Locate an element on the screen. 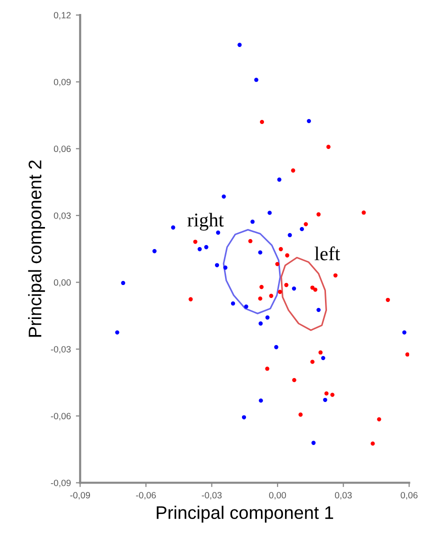 Image resolution: width=424 pixels, height=537 pixels. y-tick-label: 0,06 is located at coordinates (62, 150).